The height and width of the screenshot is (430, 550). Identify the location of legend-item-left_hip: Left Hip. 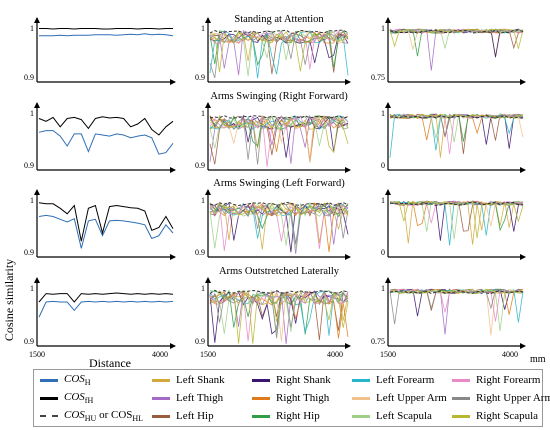
(183, 416).